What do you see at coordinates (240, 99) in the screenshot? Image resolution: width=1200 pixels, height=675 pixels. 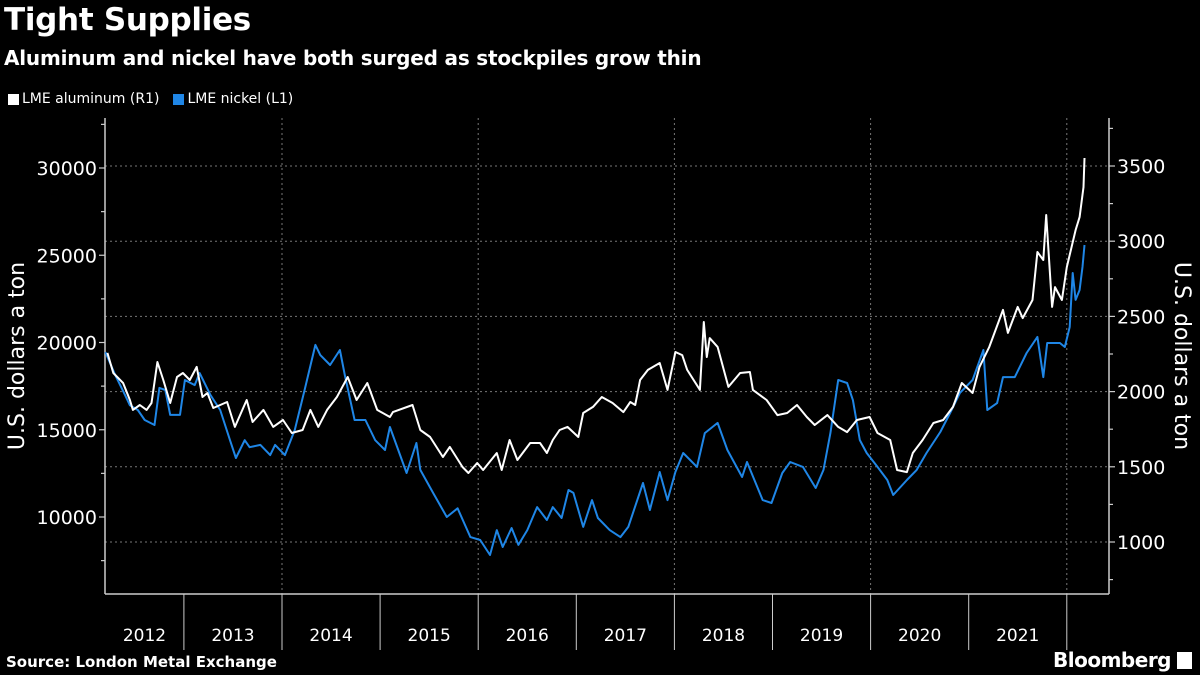 I see `legend-label-nickel: LME nickel (L1)` at bounding box center [240, 99].